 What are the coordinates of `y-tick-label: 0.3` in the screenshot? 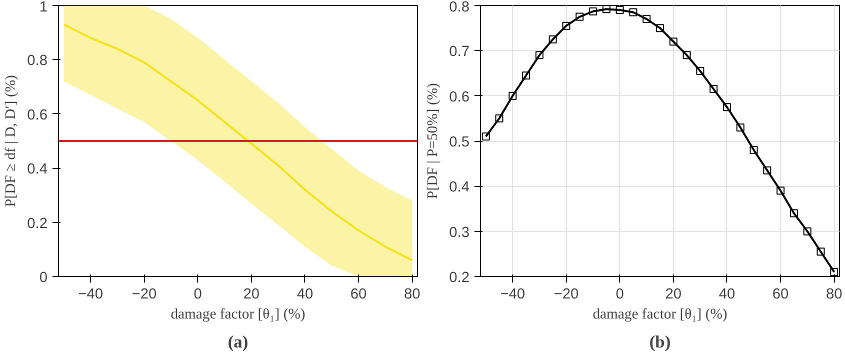 It's located at (459, 232).